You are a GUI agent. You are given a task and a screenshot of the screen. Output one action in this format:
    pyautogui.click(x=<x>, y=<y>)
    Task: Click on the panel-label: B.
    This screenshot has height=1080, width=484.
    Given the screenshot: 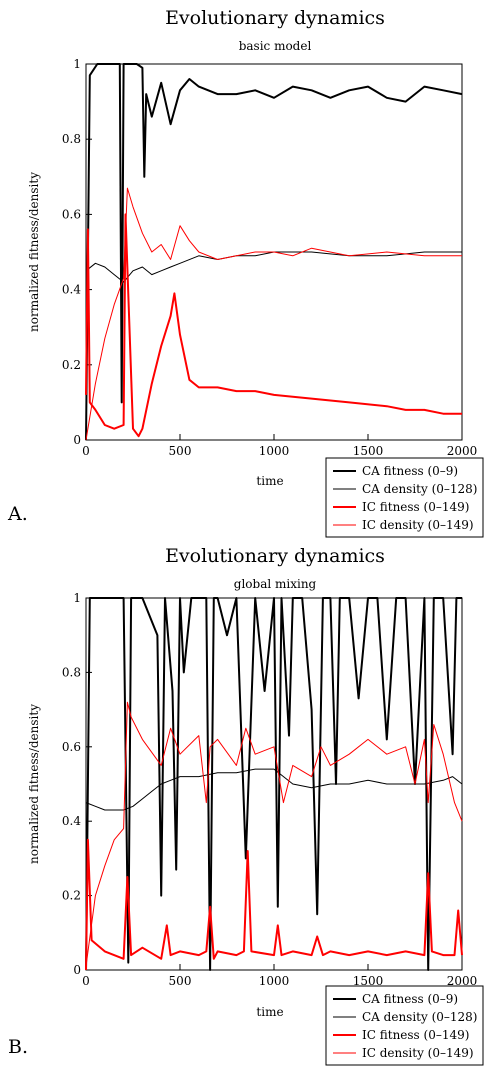 What is the action you would take?
    pyautogui.click(x=18, y=1047)
    